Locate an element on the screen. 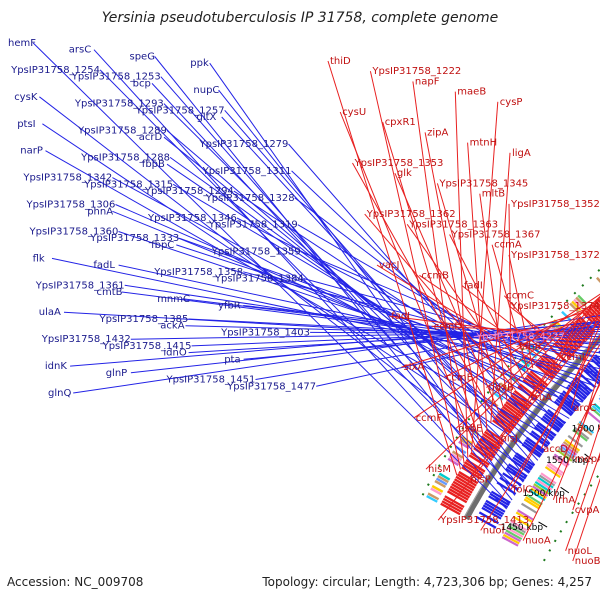 The width and height of the screenshot is (600, 600). accession-text: Accession: NC_009708 is located at coordinates (75, 582).